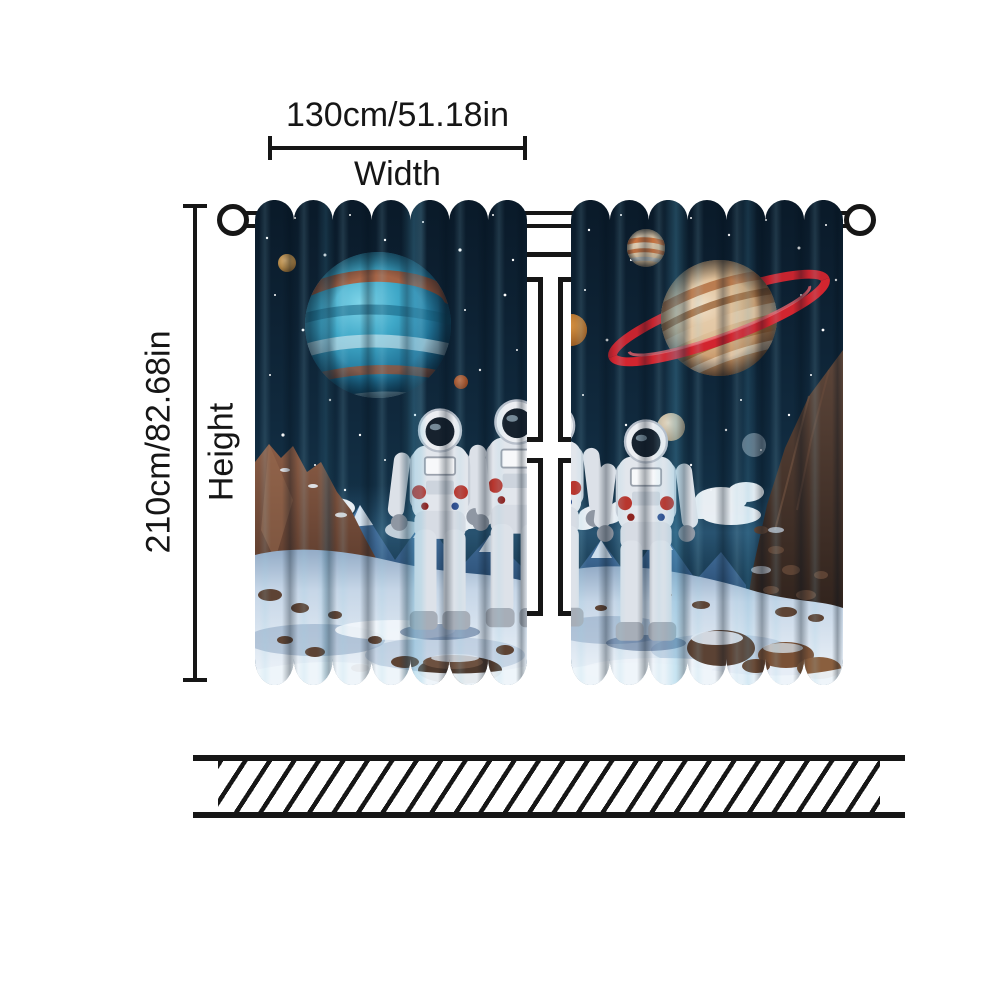 The image size is (1000, 1000). I want to click on curtain-rod-left-stub, so click(252, 219).